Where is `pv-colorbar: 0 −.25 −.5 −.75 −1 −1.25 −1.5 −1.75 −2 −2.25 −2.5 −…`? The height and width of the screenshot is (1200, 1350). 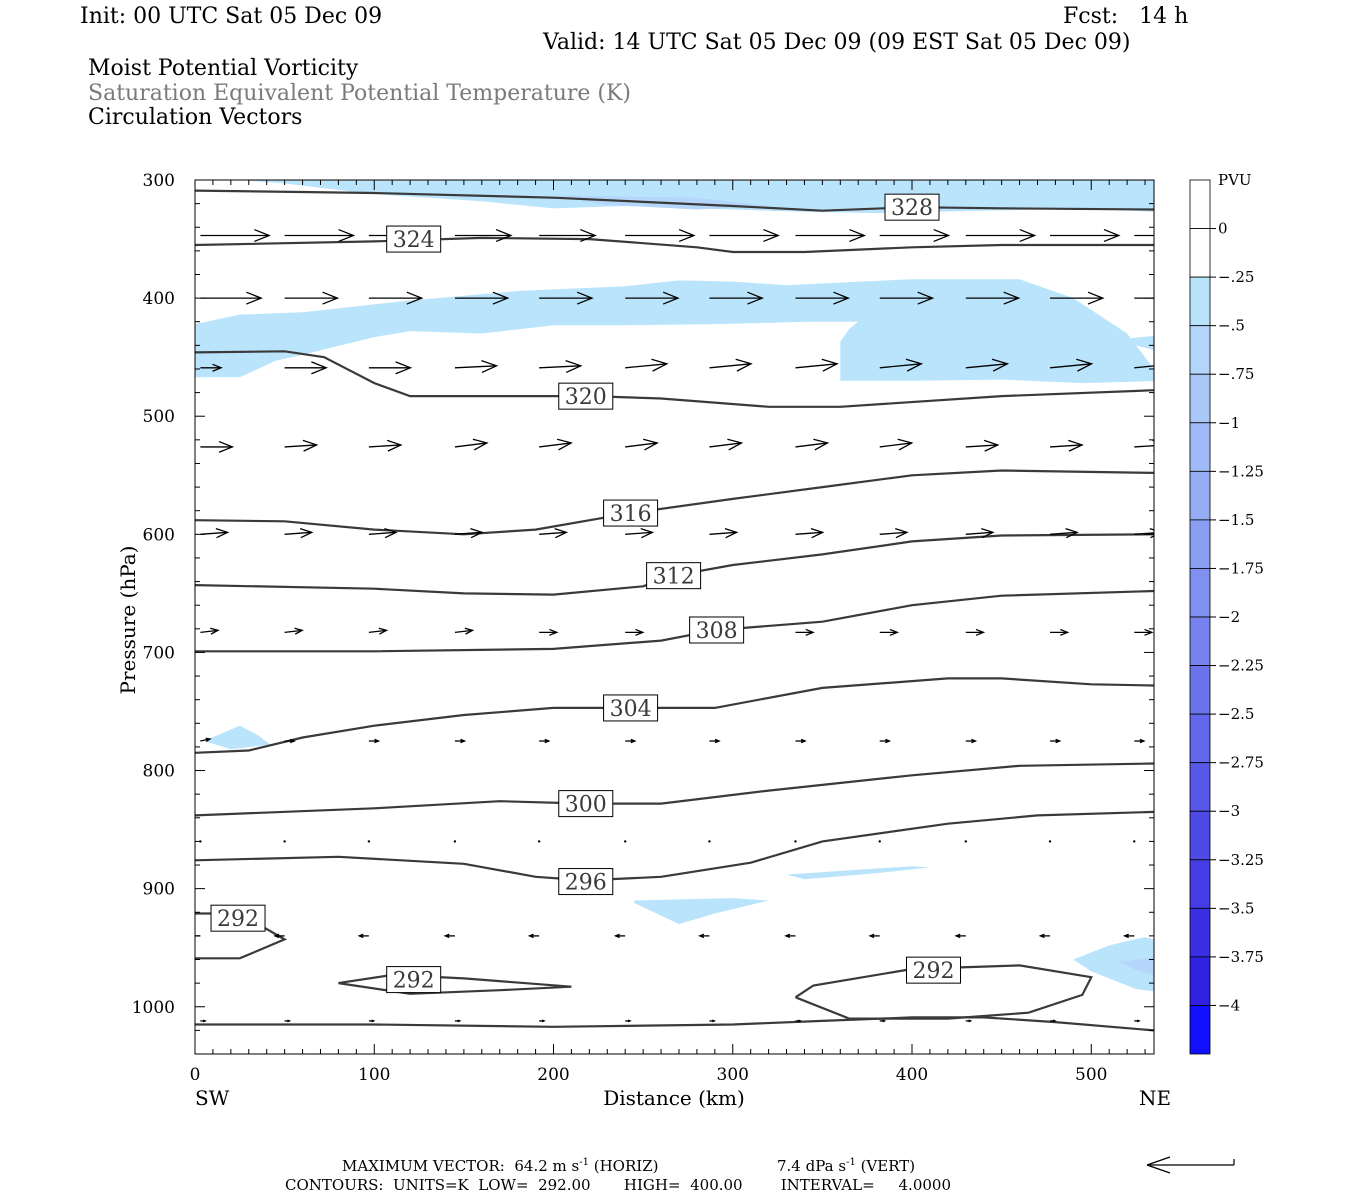 pv-colorbar: 0 −.25 −.5 −.75 −1 −1.25 −1.5 −1.75 −2 −2.25 −2.5 −… is located at coordinates (1226, 617).